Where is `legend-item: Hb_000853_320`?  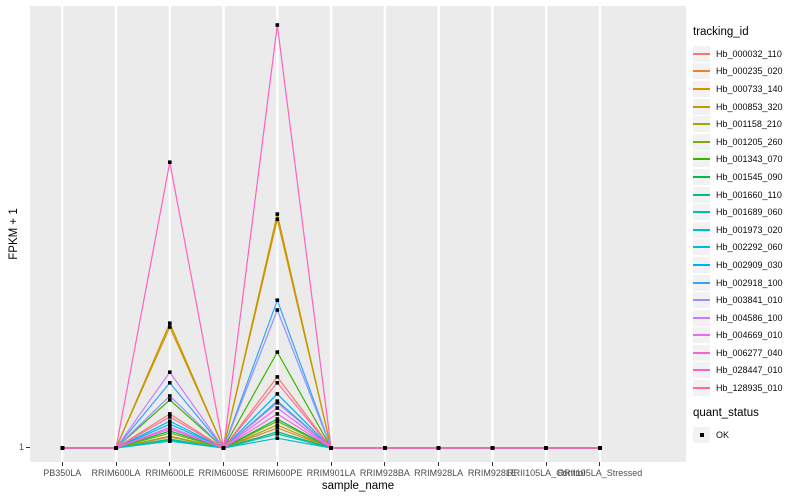
legend-item: Hb_000853_320 is located at coordinates (746, 107).